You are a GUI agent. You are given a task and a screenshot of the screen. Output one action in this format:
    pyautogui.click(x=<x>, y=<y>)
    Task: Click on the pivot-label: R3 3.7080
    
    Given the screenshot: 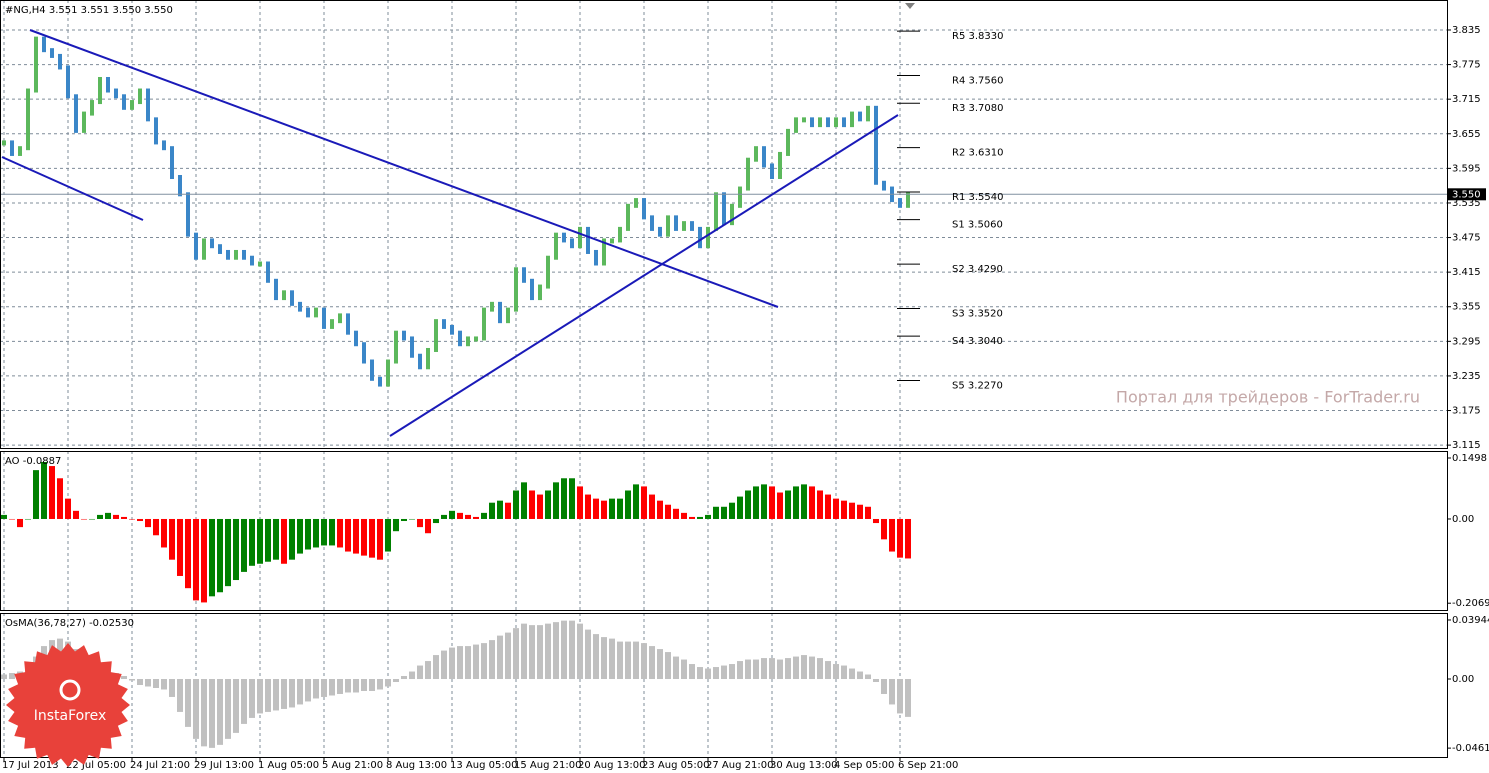 What is the action you would take?
    pyautogui.click(x=978, y=108)
    